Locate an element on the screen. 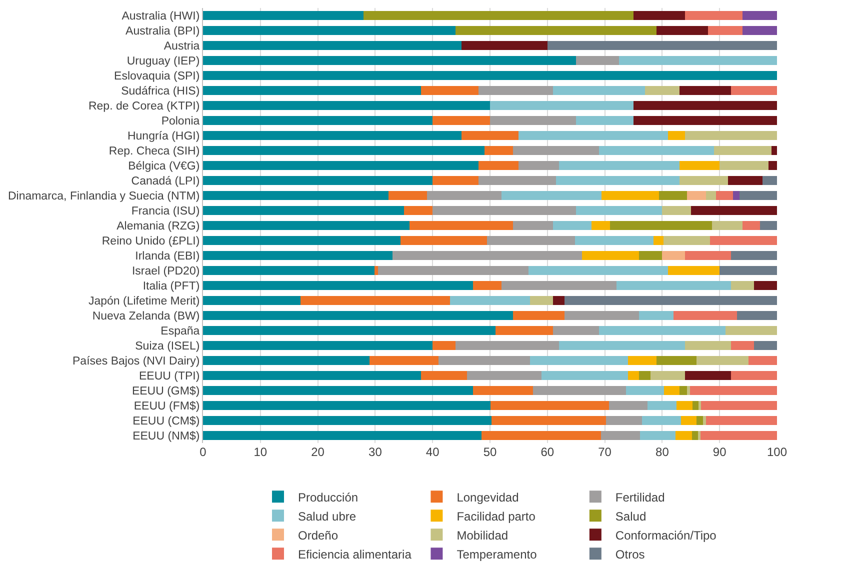 This screenshot has width=867, height=576. y-tick-label: Rep. Checa (SIH) is located at coordinates (154, 152).